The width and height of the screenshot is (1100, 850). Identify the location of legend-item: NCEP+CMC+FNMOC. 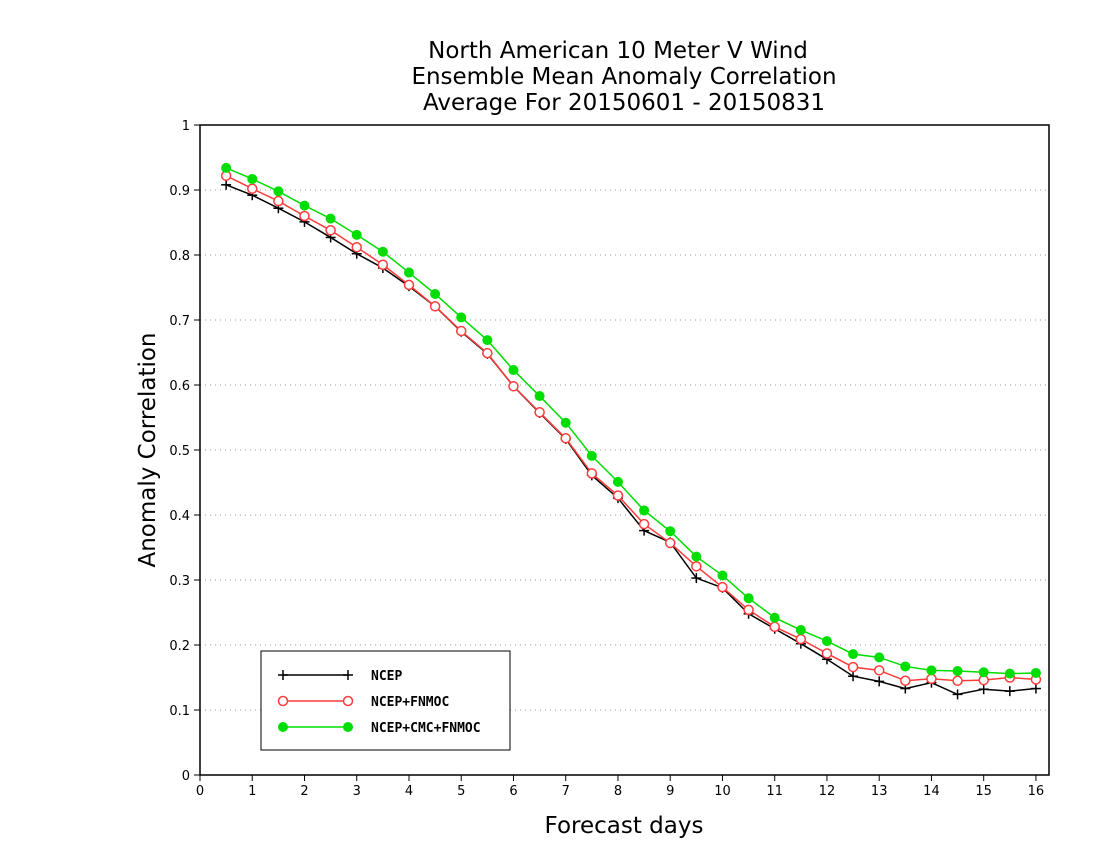
(379, 728).